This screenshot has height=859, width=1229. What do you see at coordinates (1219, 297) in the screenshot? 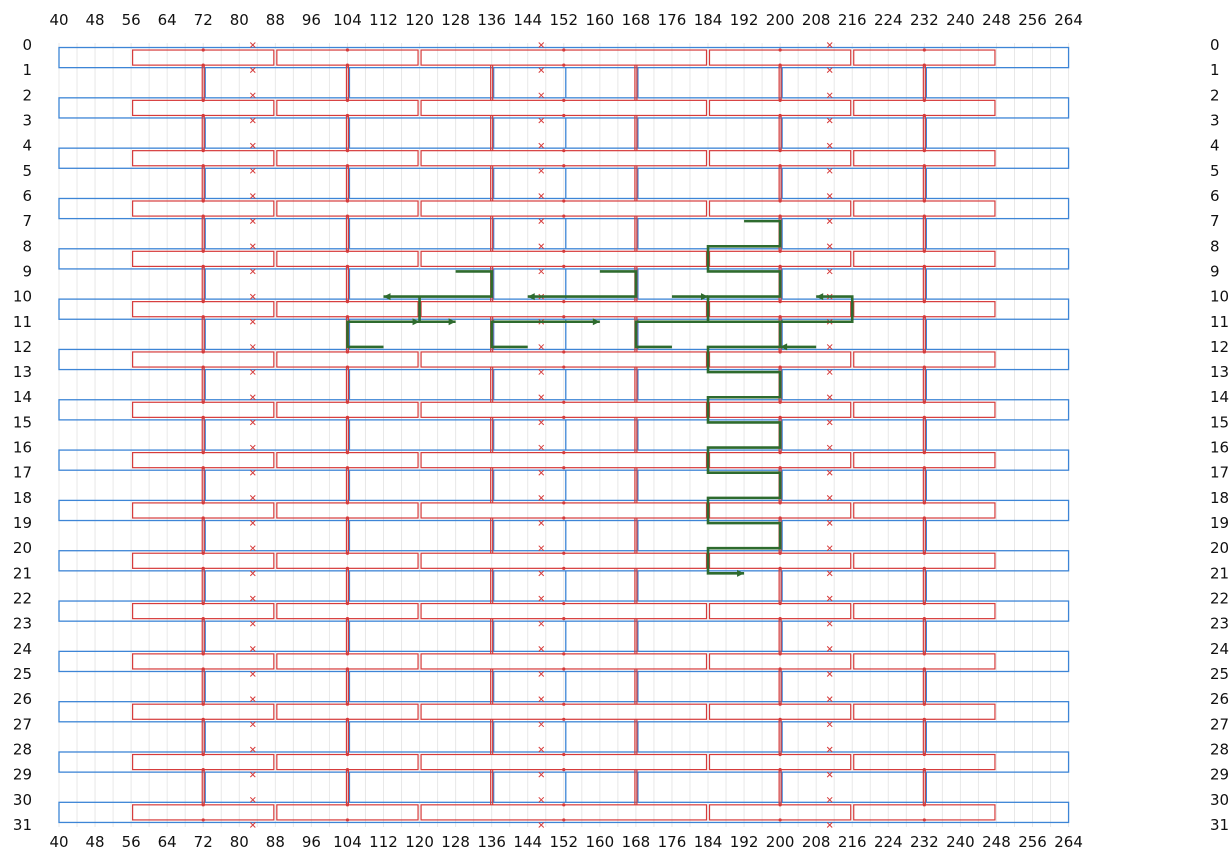
I see `y-tick-label-right: 10` at bounding box center [1219, 297].